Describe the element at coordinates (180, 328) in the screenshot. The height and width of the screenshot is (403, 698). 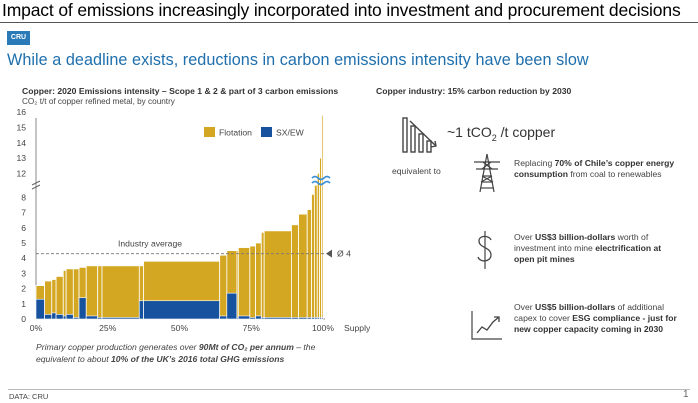
I see `x-tick-label: 50%` at that location.